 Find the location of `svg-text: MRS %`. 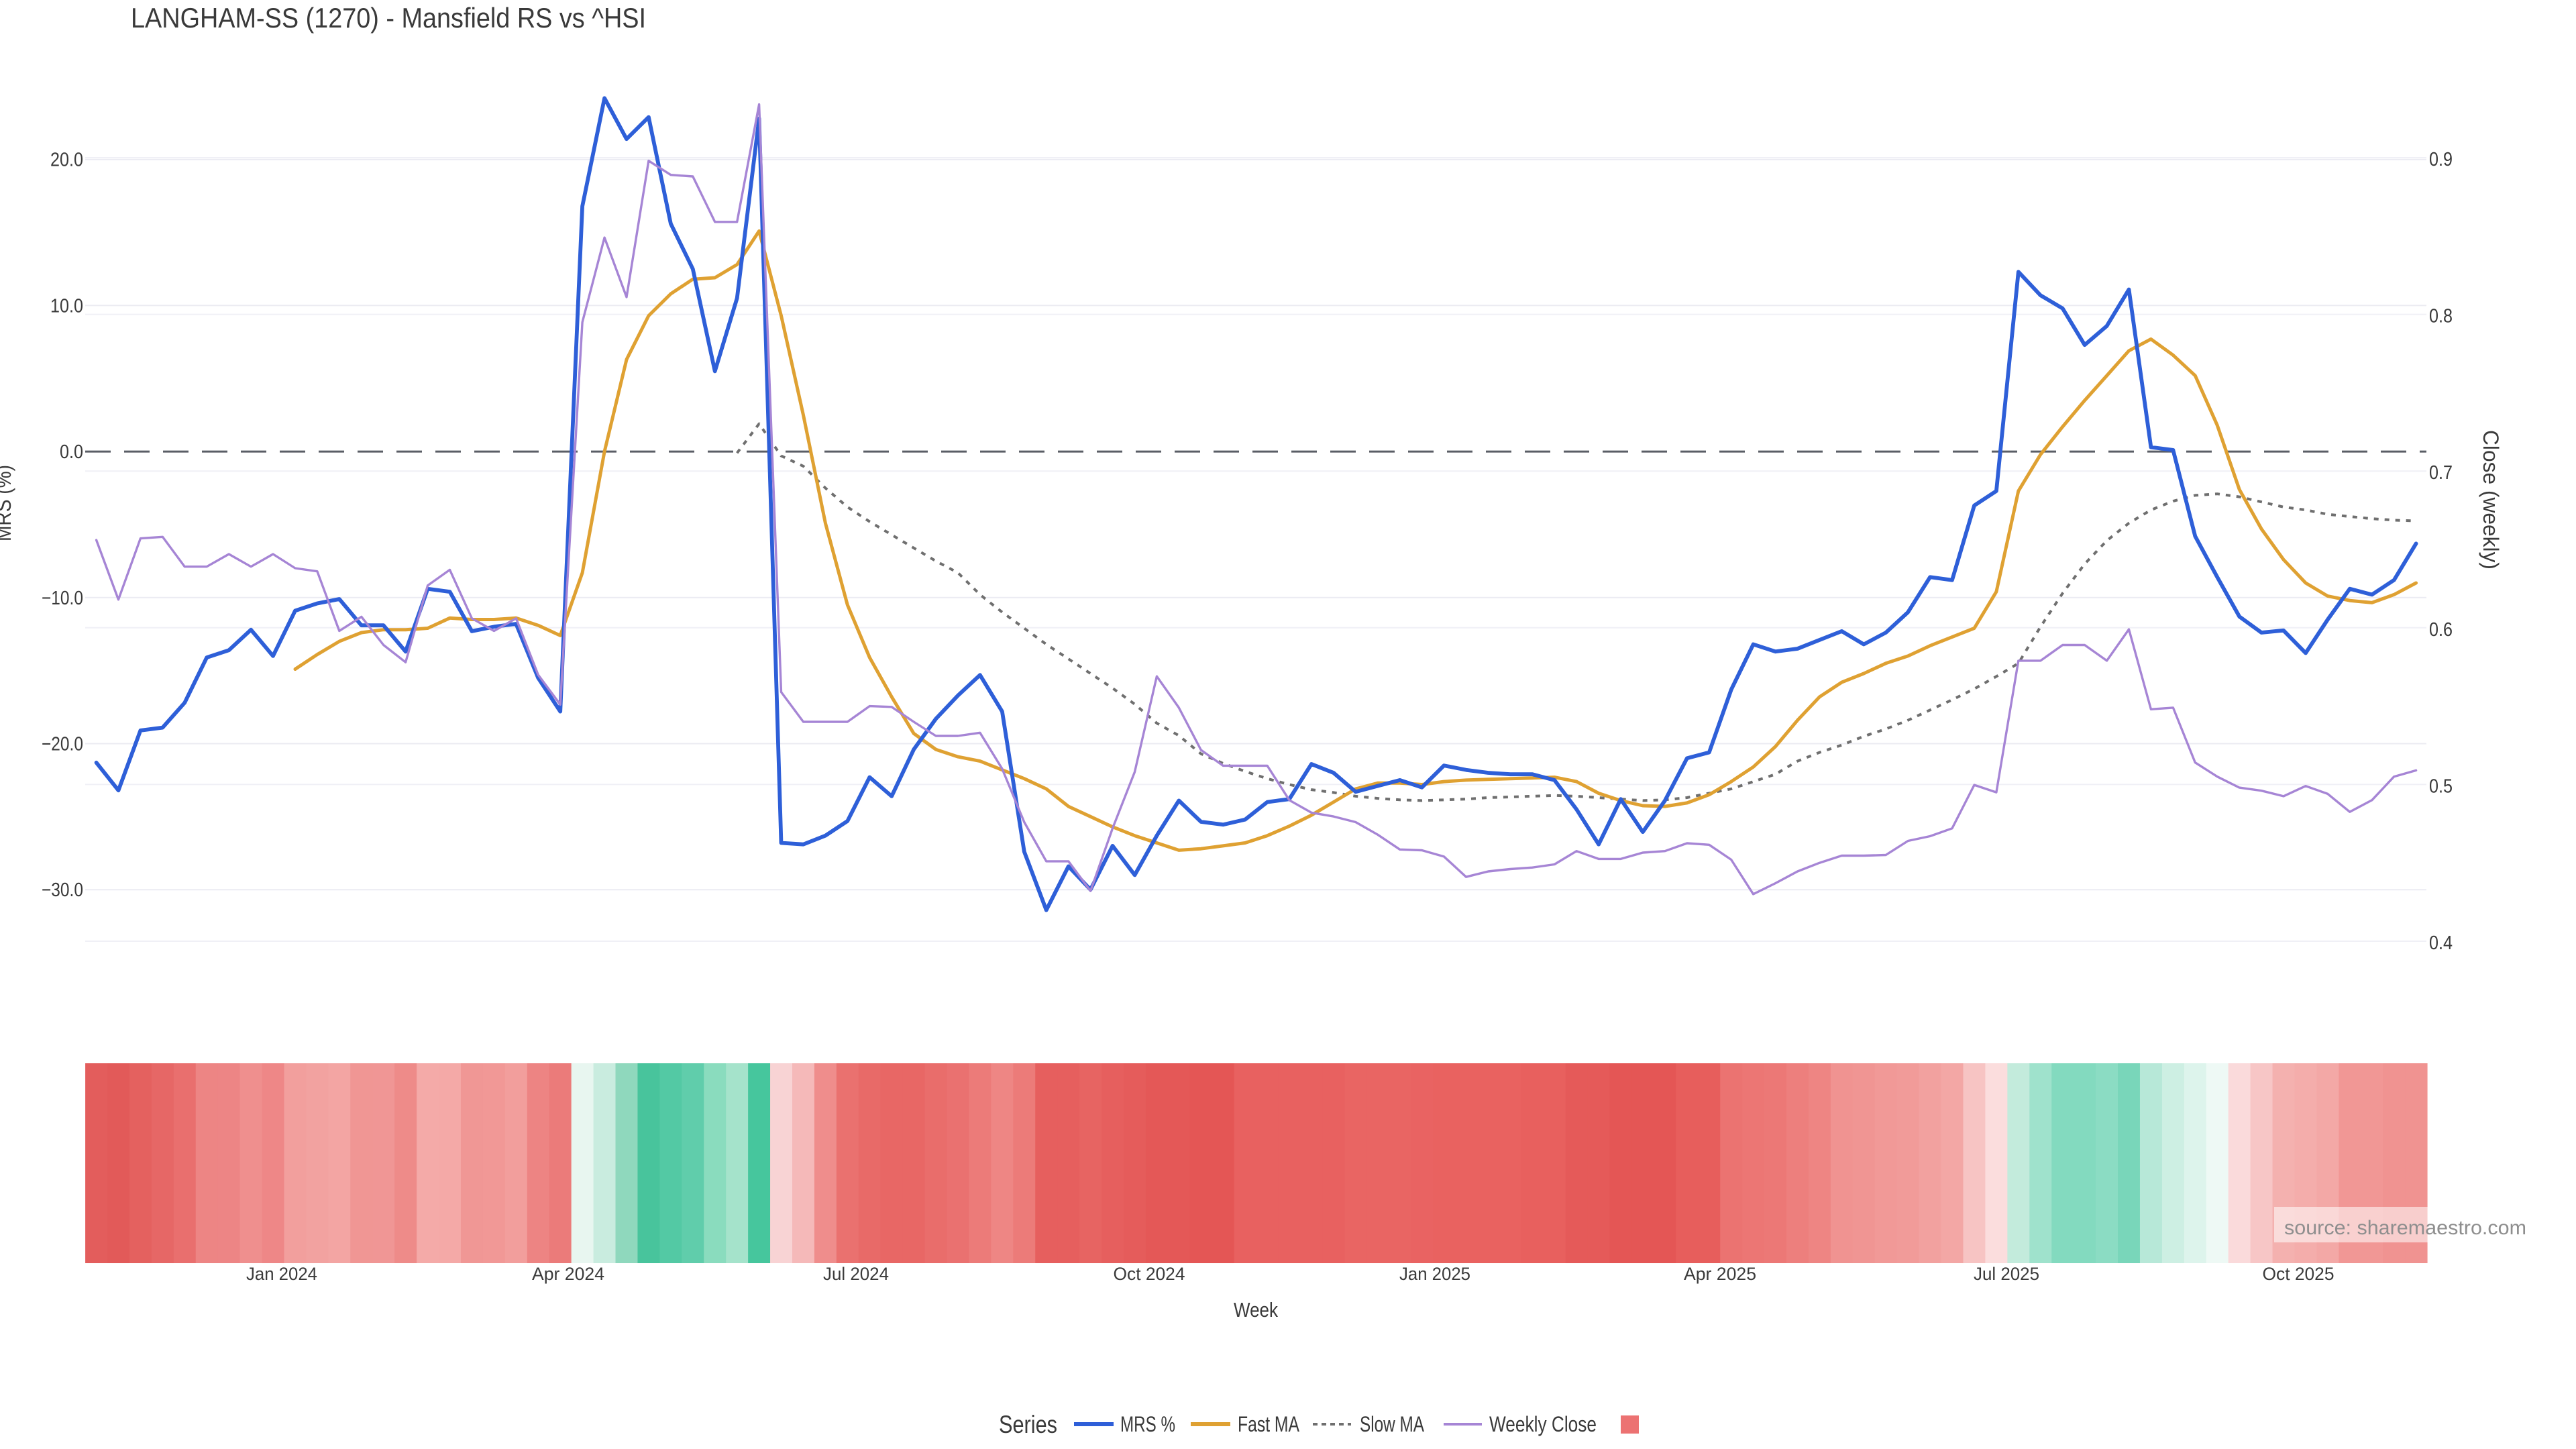

svg-text: MRS % is located at coordinates (1147, 1424).